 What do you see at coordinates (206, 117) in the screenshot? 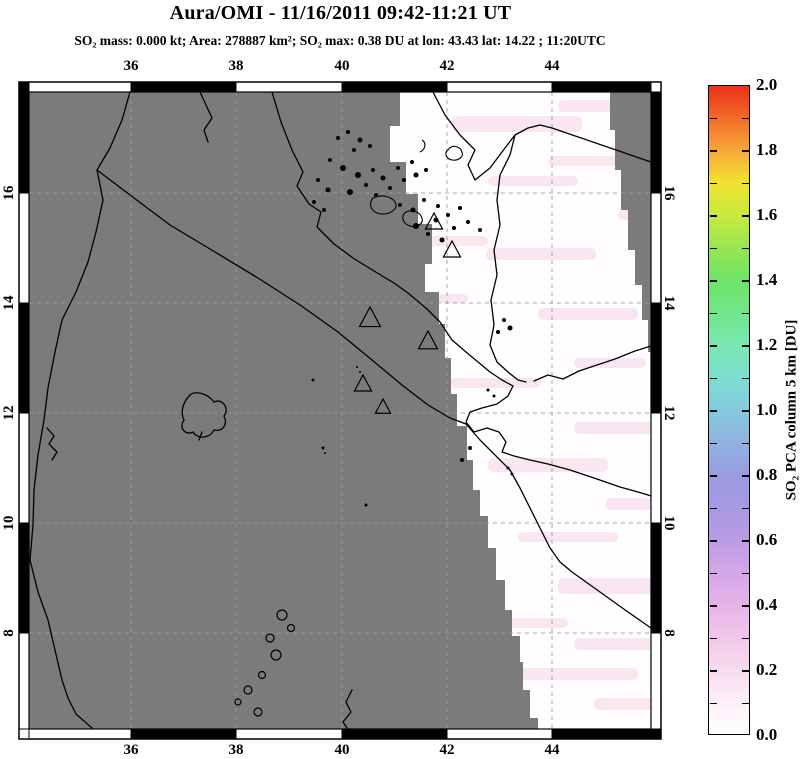
I see `river-north` at bounding box center [206, 117].